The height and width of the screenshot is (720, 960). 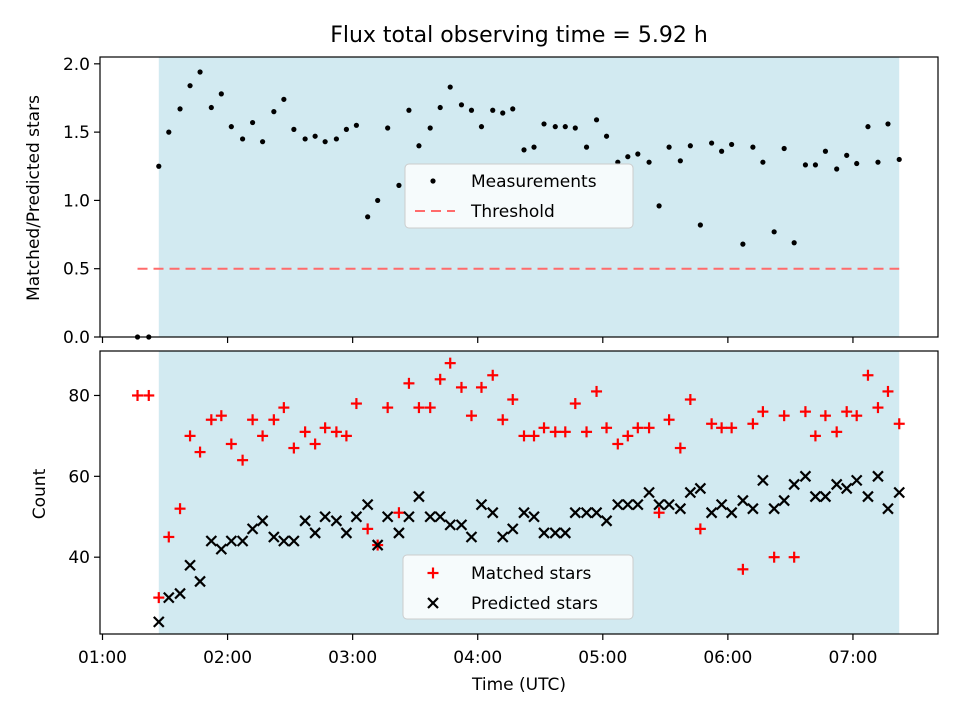 What do you see at coordinates (433, 573) in the screenshot?
I see `legend-matched-marker` at bounding box center [433, 573].